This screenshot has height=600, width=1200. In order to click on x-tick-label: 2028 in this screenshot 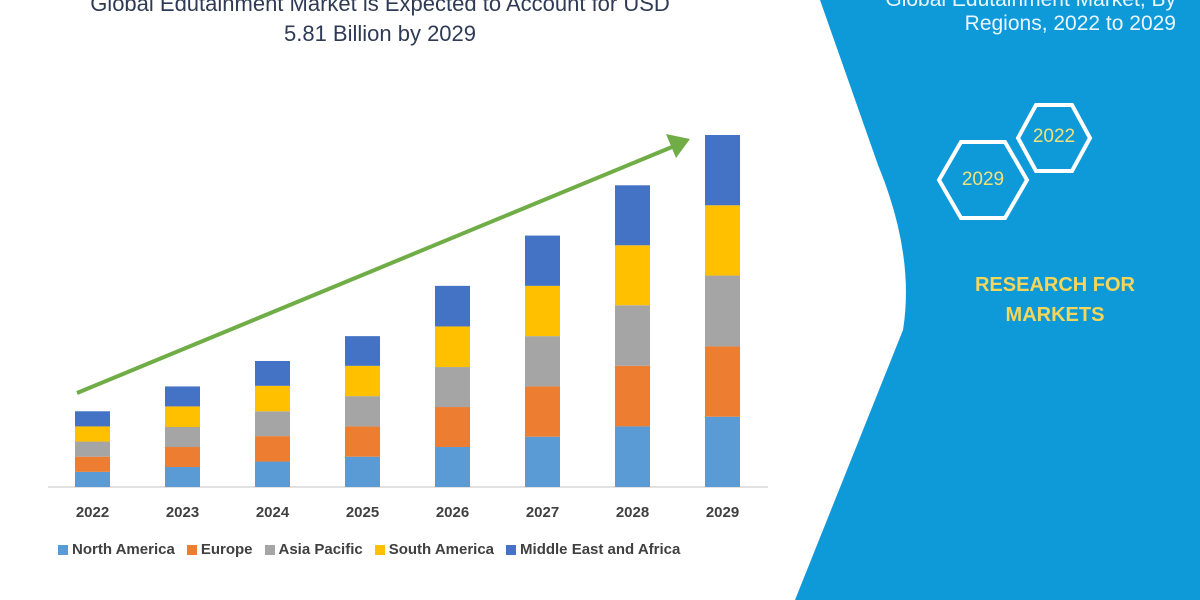, I will do `click(632, 512)`.